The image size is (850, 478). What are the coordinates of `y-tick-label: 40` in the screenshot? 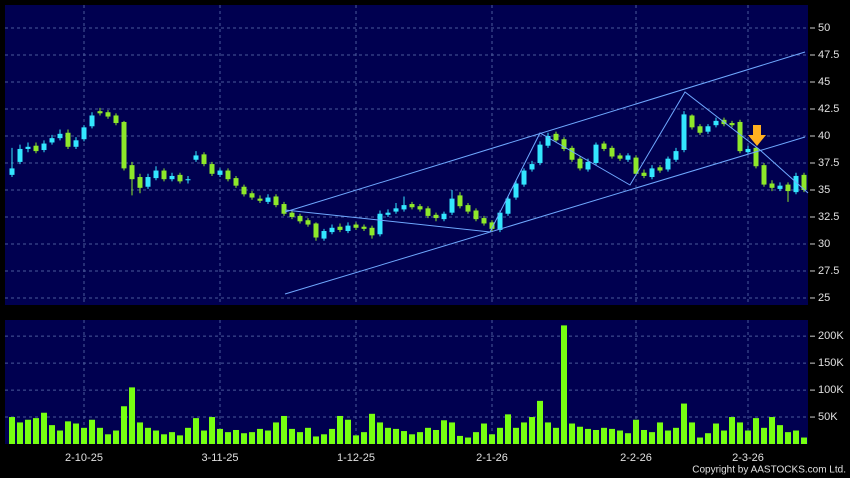 It's located at (824, 136).